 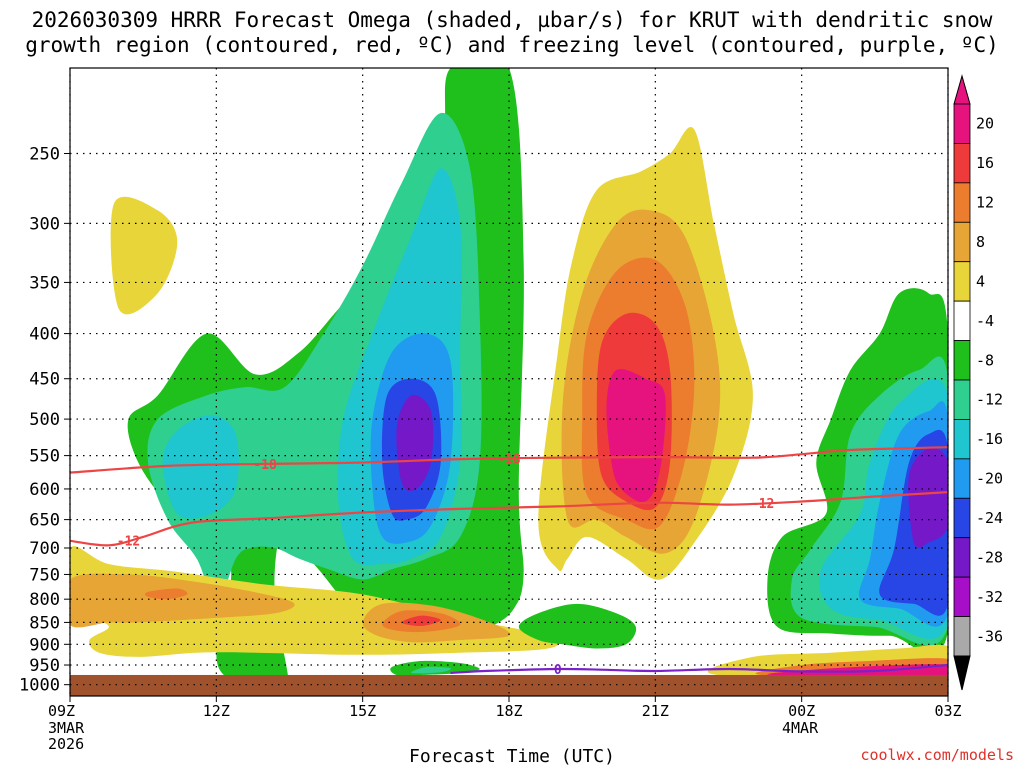 I want to click on colorbar-label-0: 20, so click(x=985, y=124).